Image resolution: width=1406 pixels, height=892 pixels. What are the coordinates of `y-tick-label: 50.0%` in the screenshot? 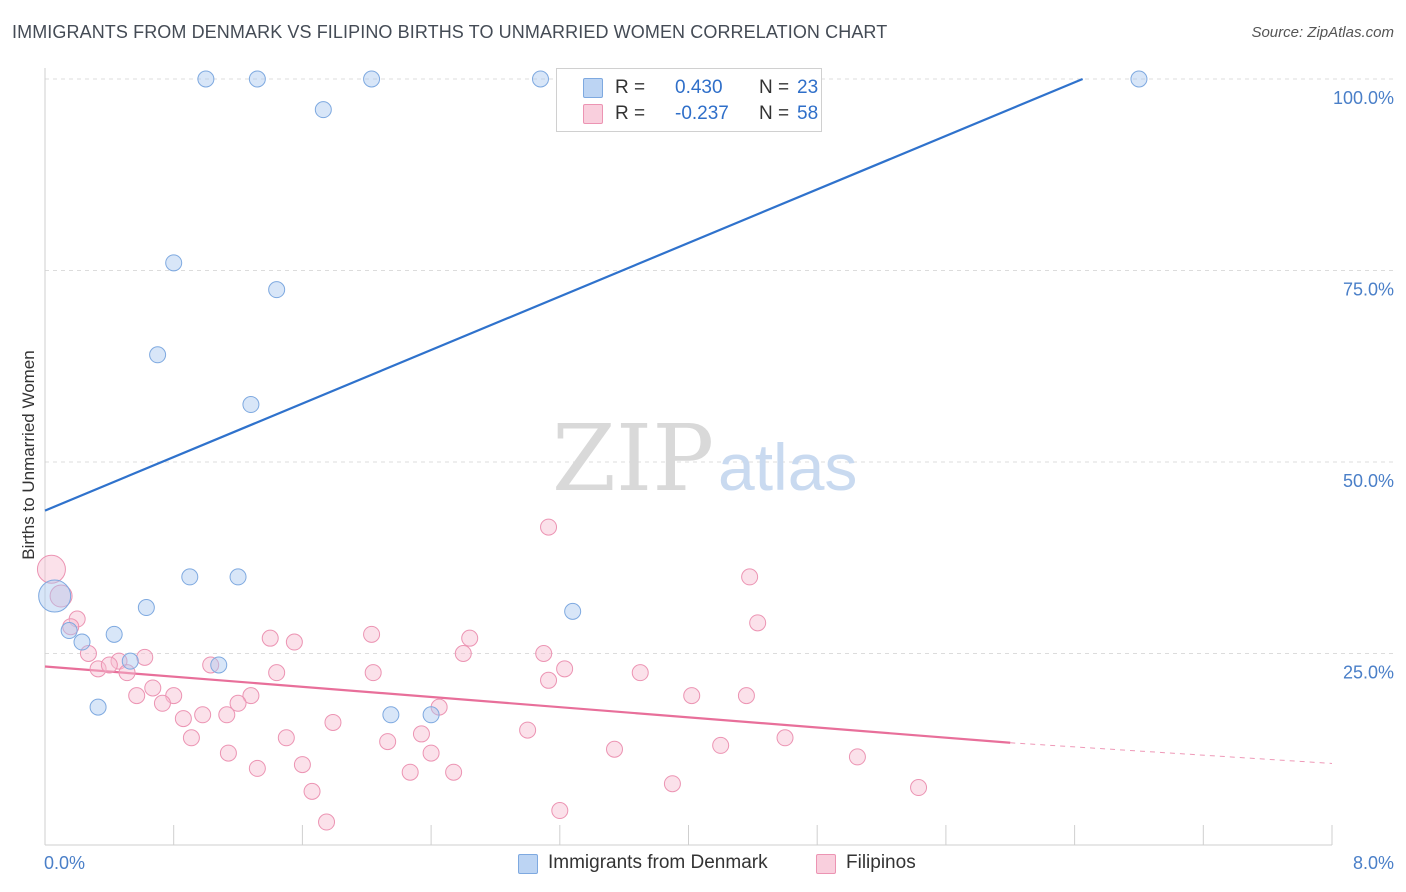 It's located at (1368, 481).